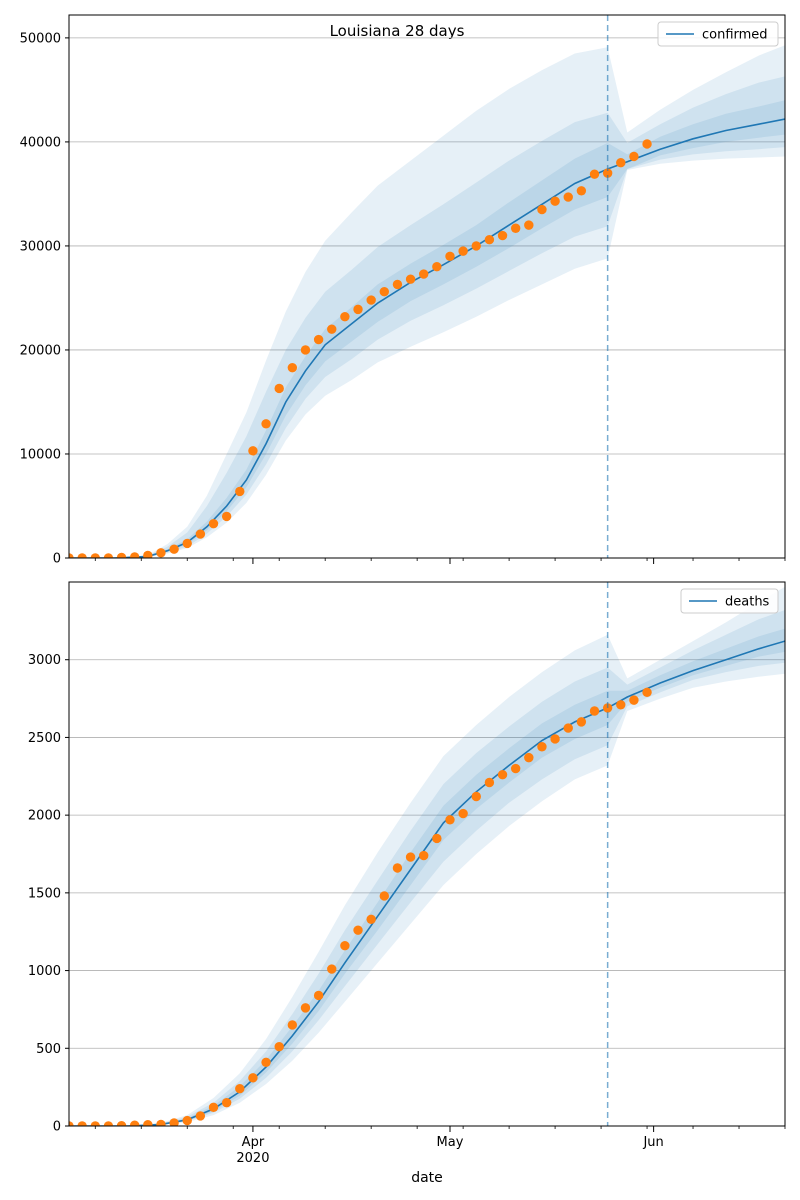 The width and height of the screenshot is (800, 1200). I want to click on y-tick-label: 30000, so click(40, 246).